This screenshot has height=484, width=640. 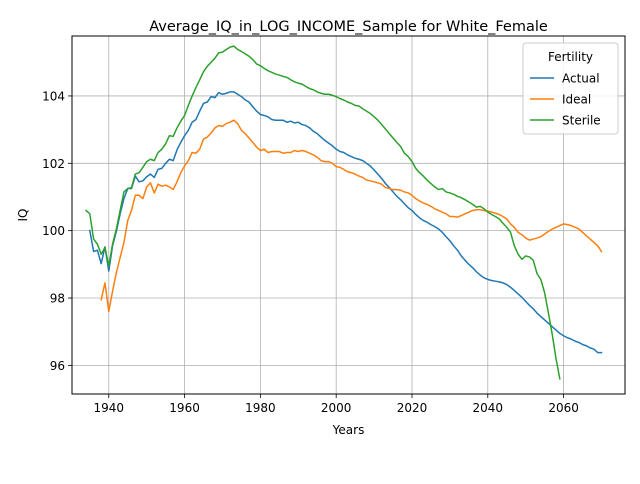 What do you see at coordinates (57, 366) in the screenshot?
I see `y-tick-label: 96` at bounding box center [57, 366].